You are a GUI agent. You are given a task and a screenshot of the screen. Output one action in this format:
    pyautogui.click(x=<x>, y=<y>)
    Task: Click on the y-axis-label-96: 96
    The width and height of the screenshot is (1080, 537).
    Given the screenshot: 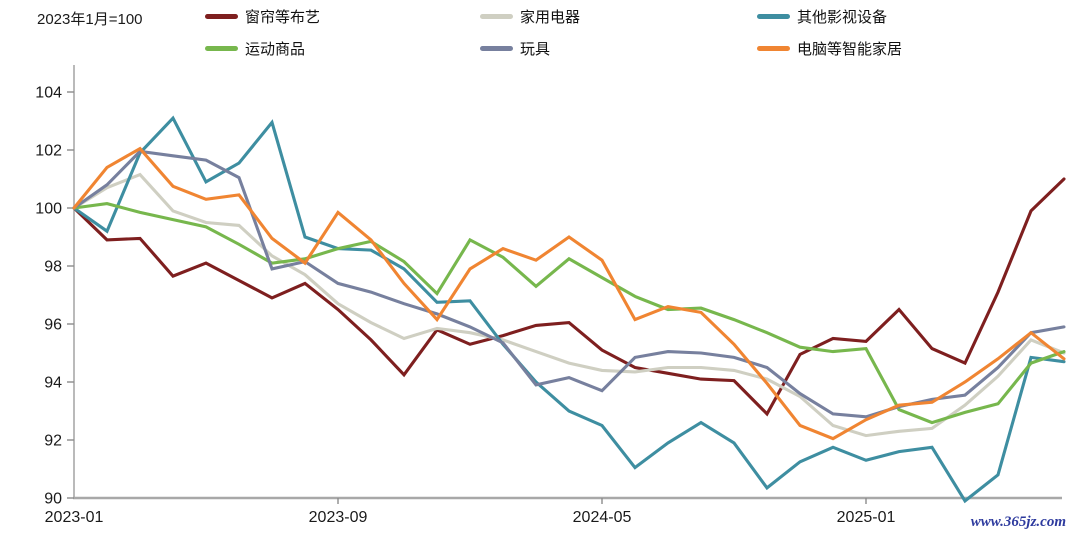 What is the action you would take?
    pyautogui.click(x=53, y=325)
    